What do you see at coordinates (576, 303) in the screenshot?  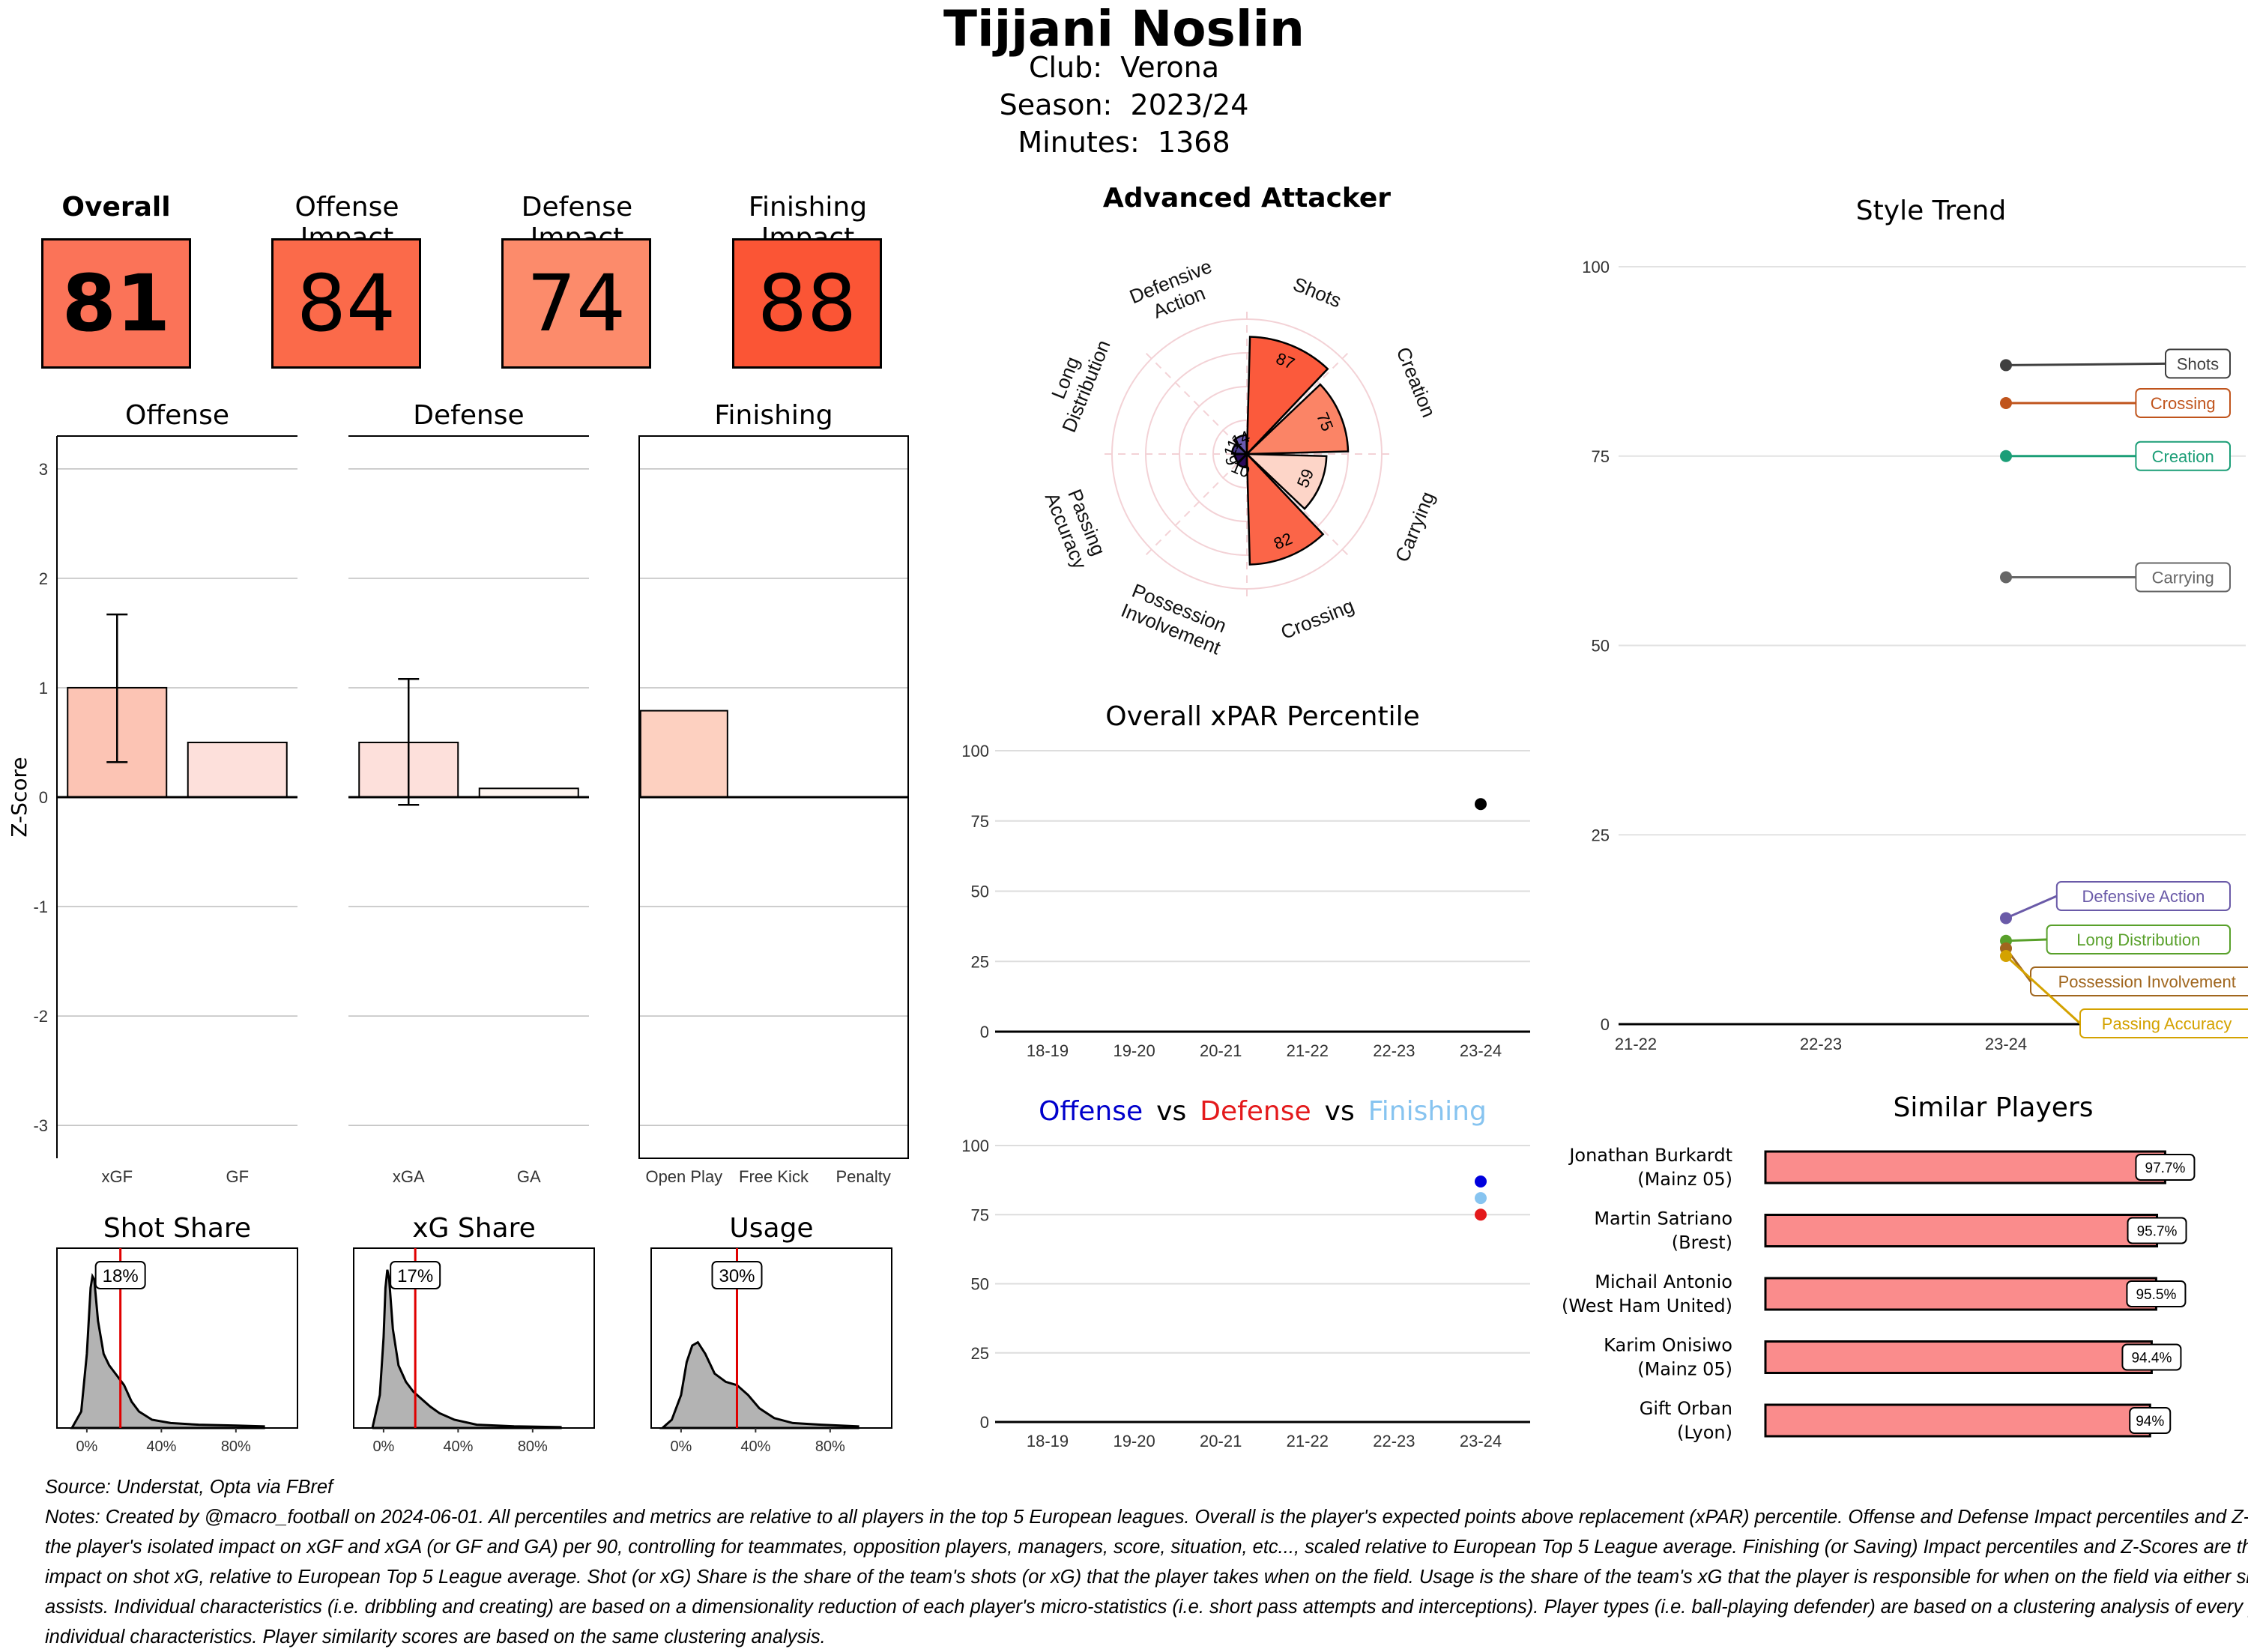 I see `card-value-defense-impact: 74` at bounding box center [576, 303].